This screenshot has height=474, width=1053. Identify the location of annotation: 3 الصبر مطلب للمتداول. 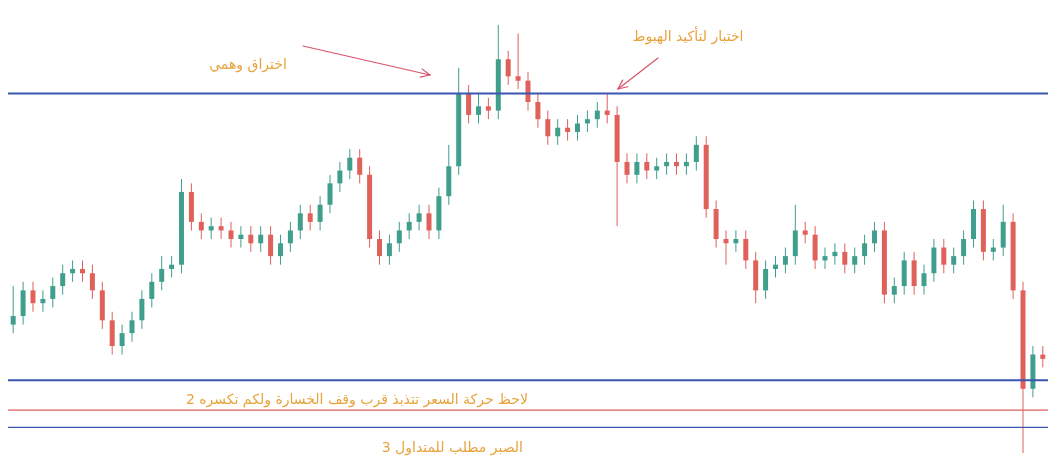
(452, 447).